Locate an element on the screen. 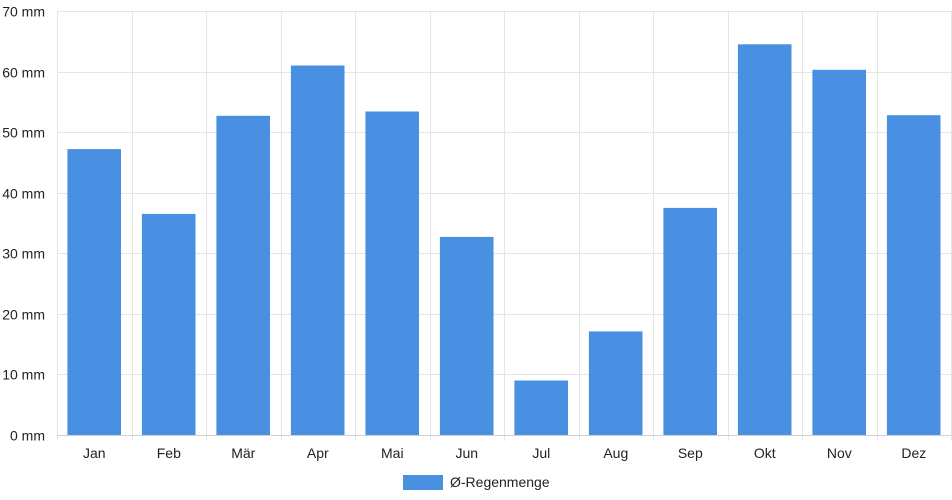 This screenshot has width=952, height=500. legend-swatch is located at coordinates (423, 482).